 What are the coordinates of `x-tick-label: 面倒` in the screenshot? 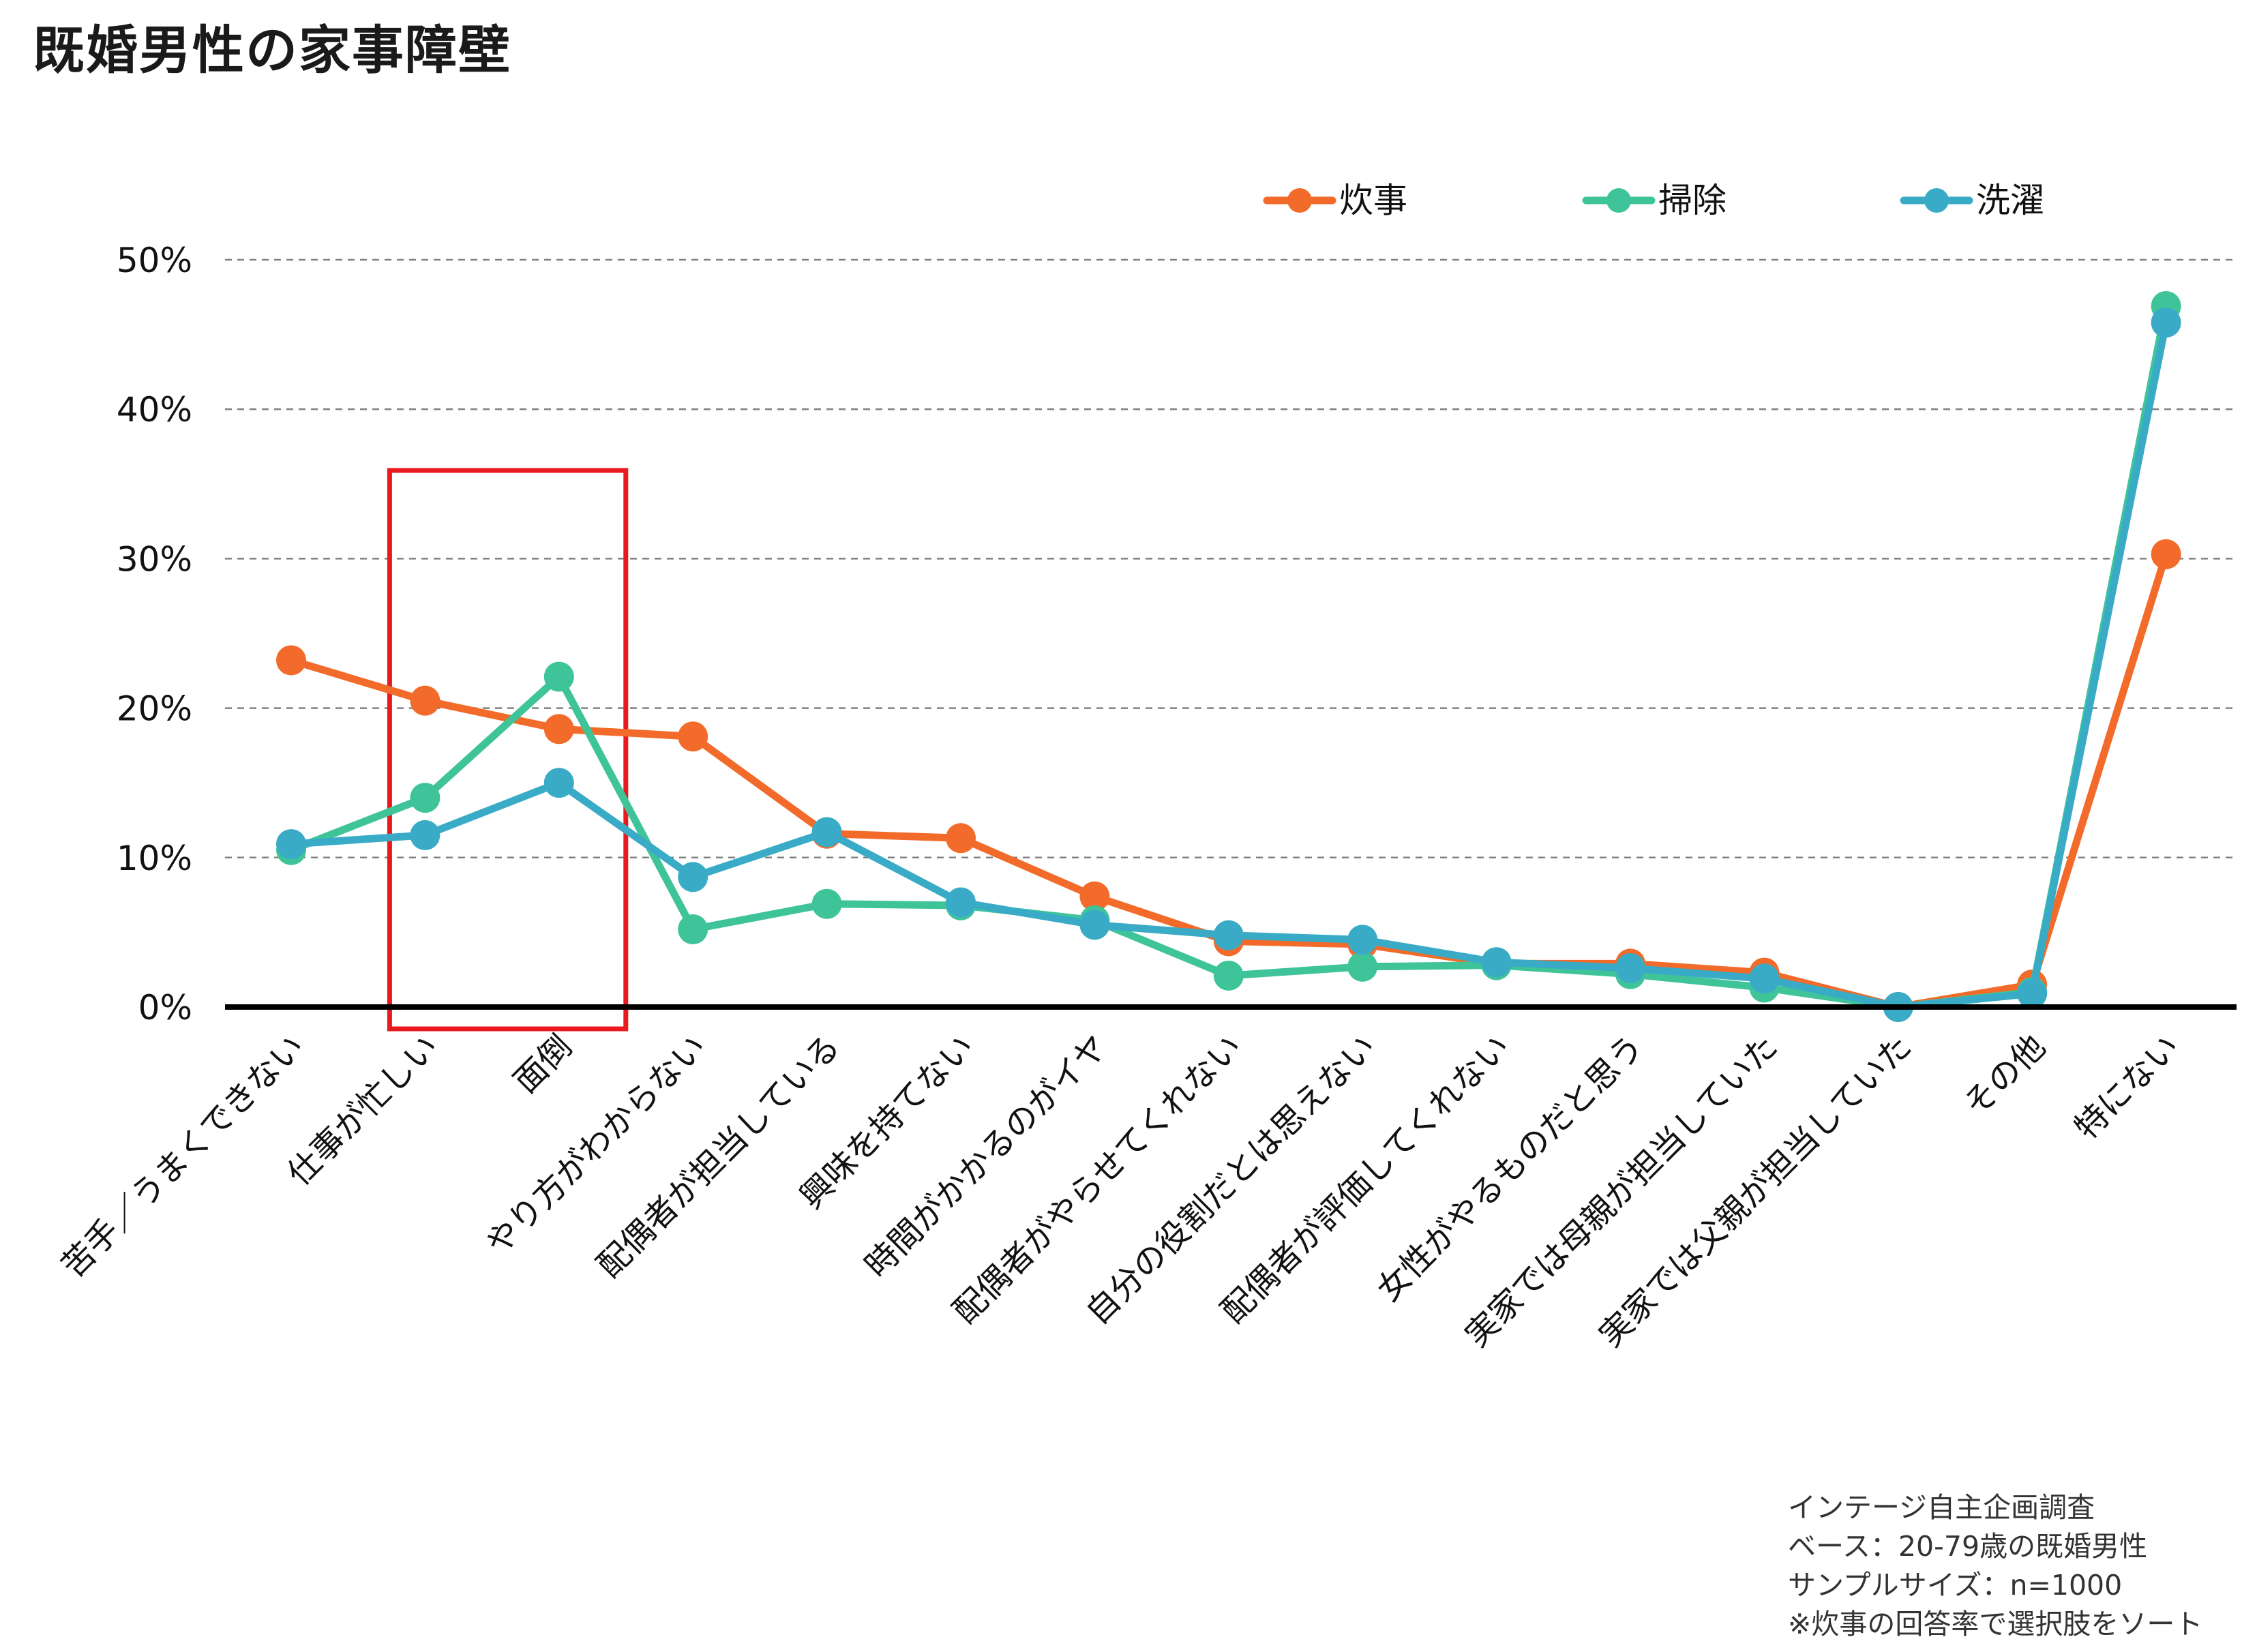 It's located at (543, 1063).